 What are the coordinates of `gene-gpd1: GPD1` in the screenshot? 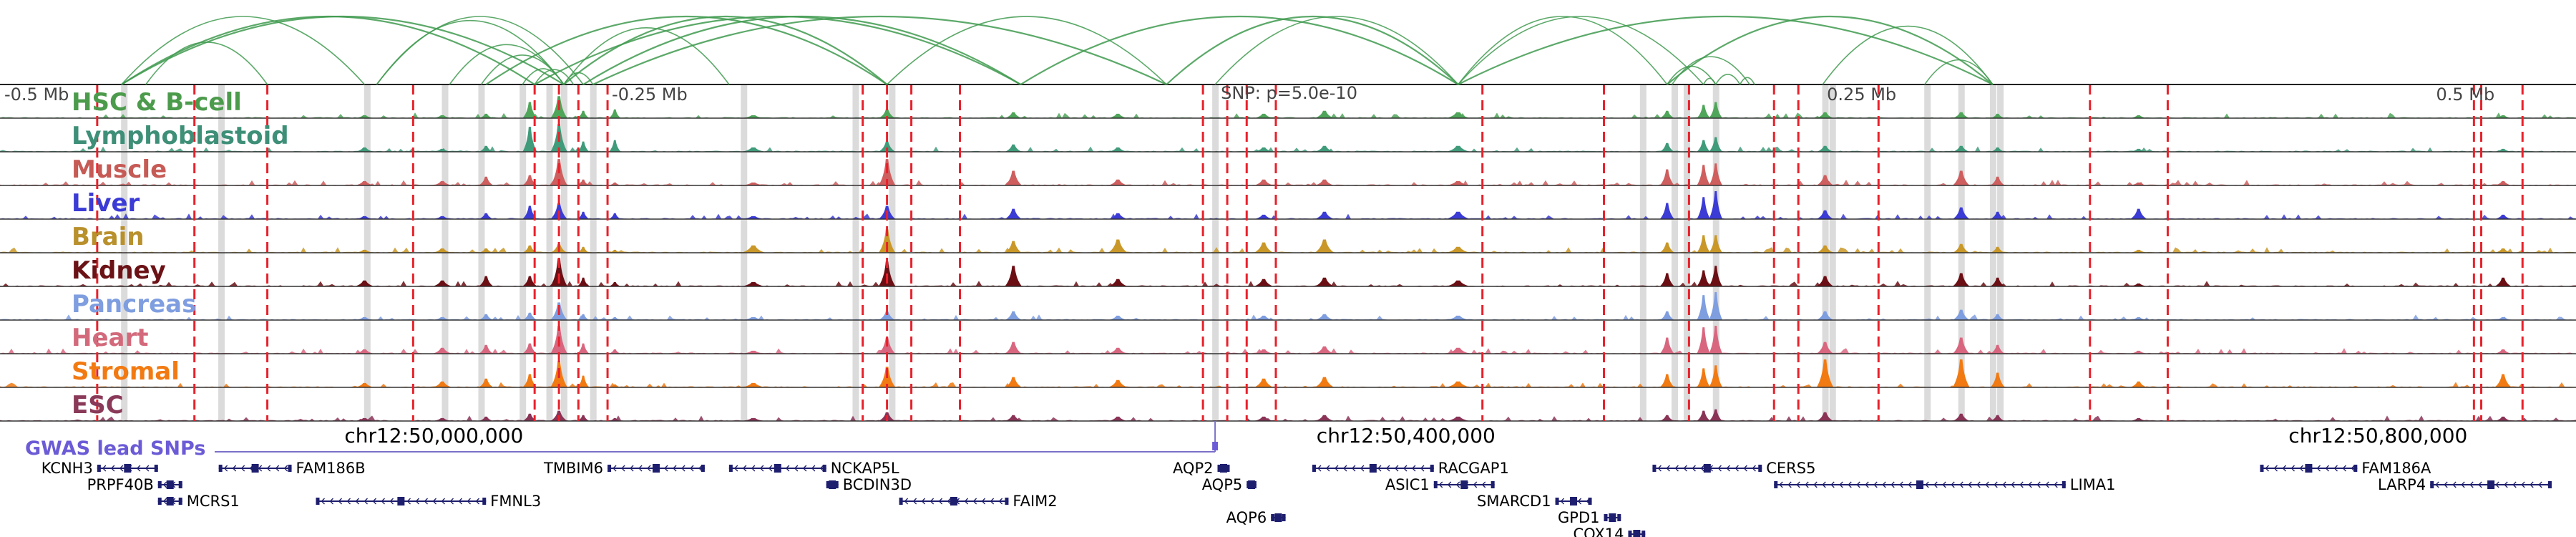 It's located at (1589, 517).